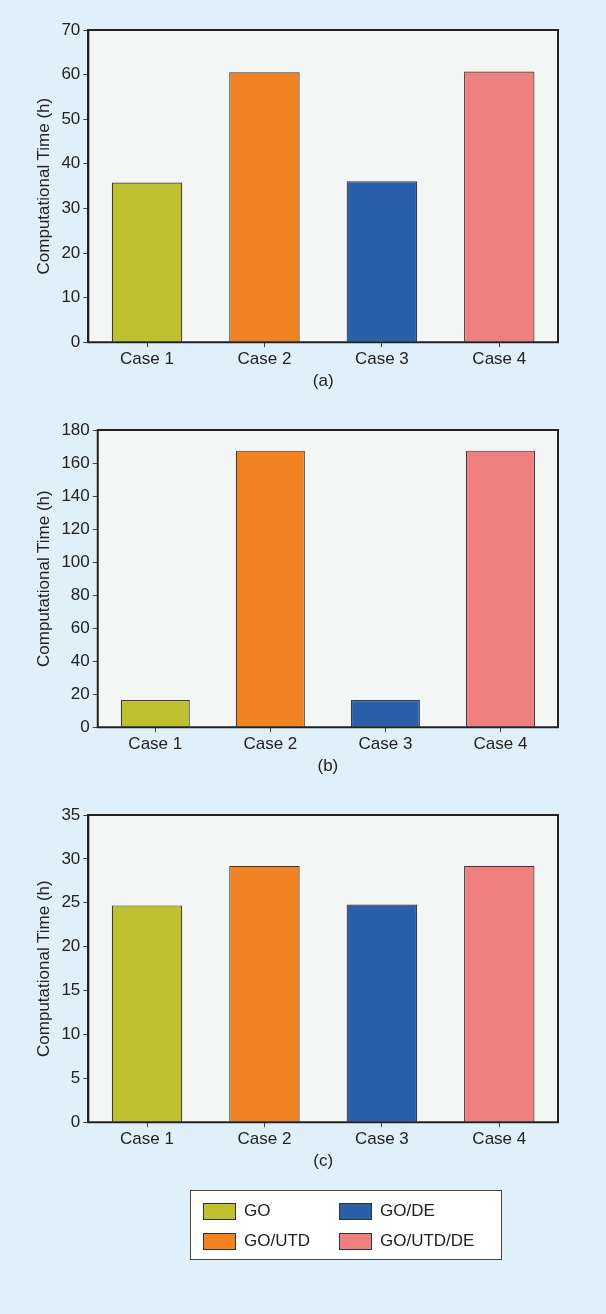  What do you see at coordinates (71, 814) in the screenshot?
I see `y-tick-label: 35` at bounding box center [71, 814].